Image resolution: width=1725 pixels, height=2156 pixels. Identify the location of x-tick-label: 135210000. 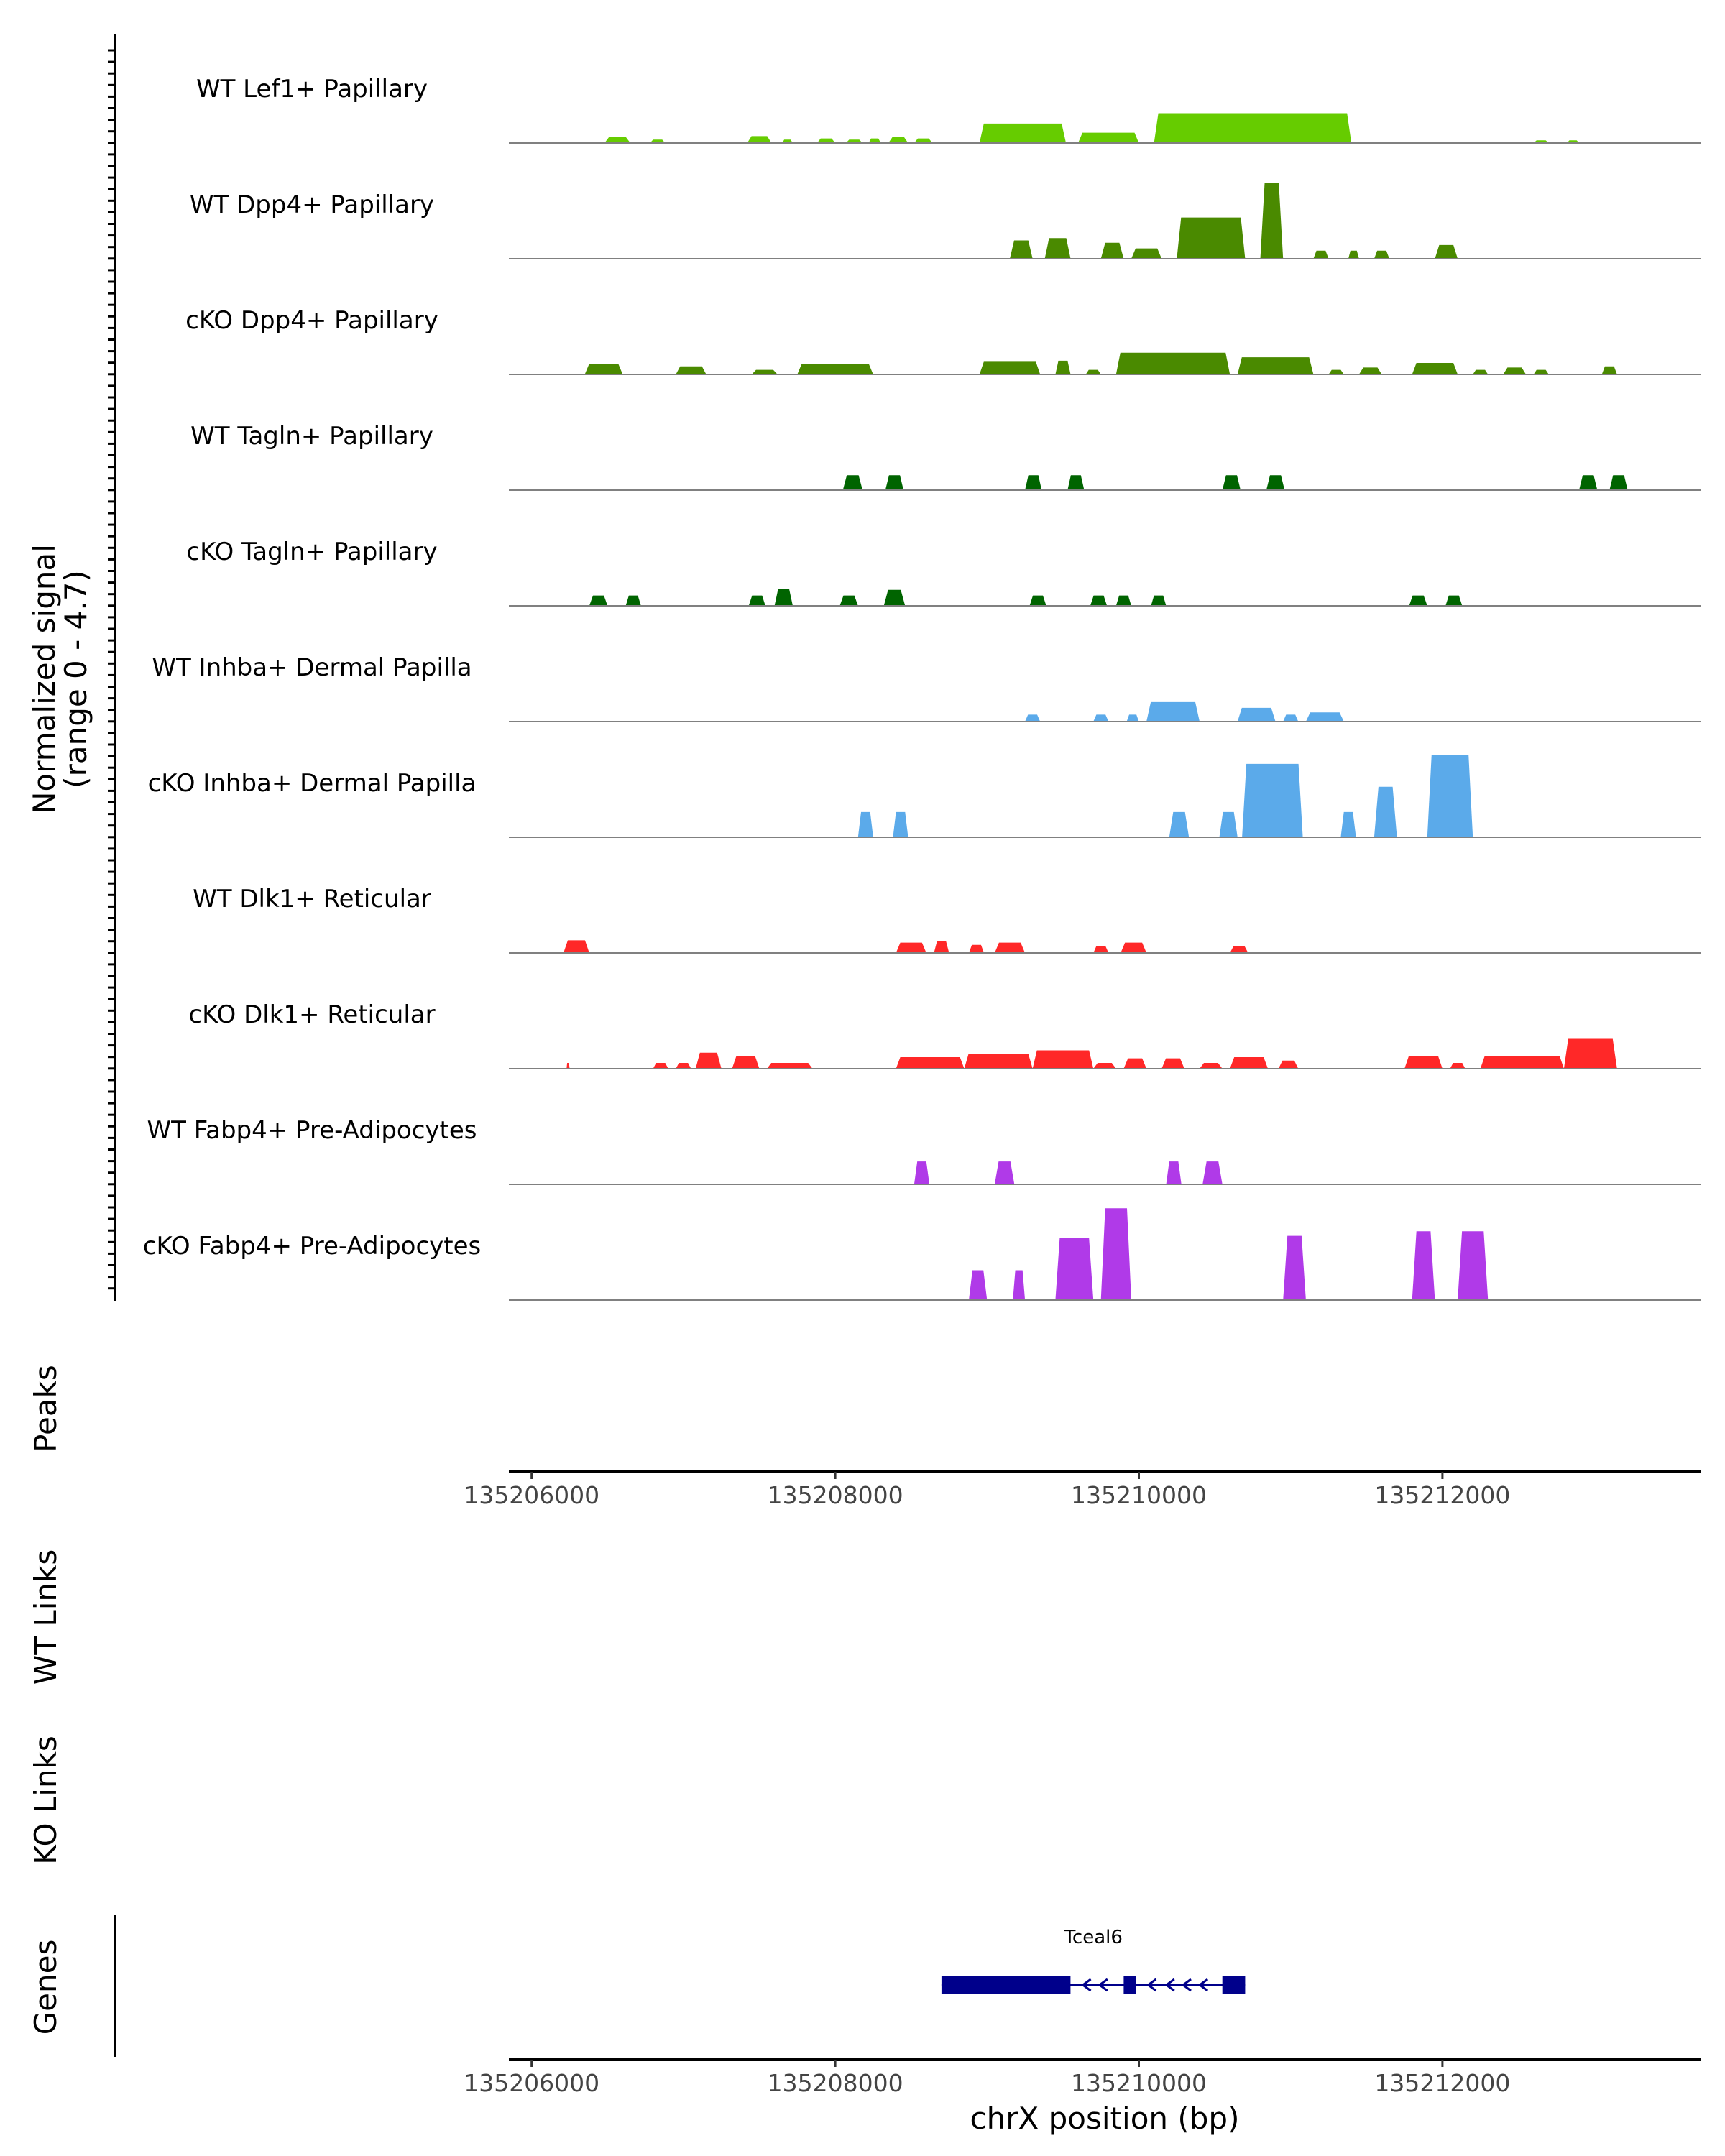
(1139, 2083).